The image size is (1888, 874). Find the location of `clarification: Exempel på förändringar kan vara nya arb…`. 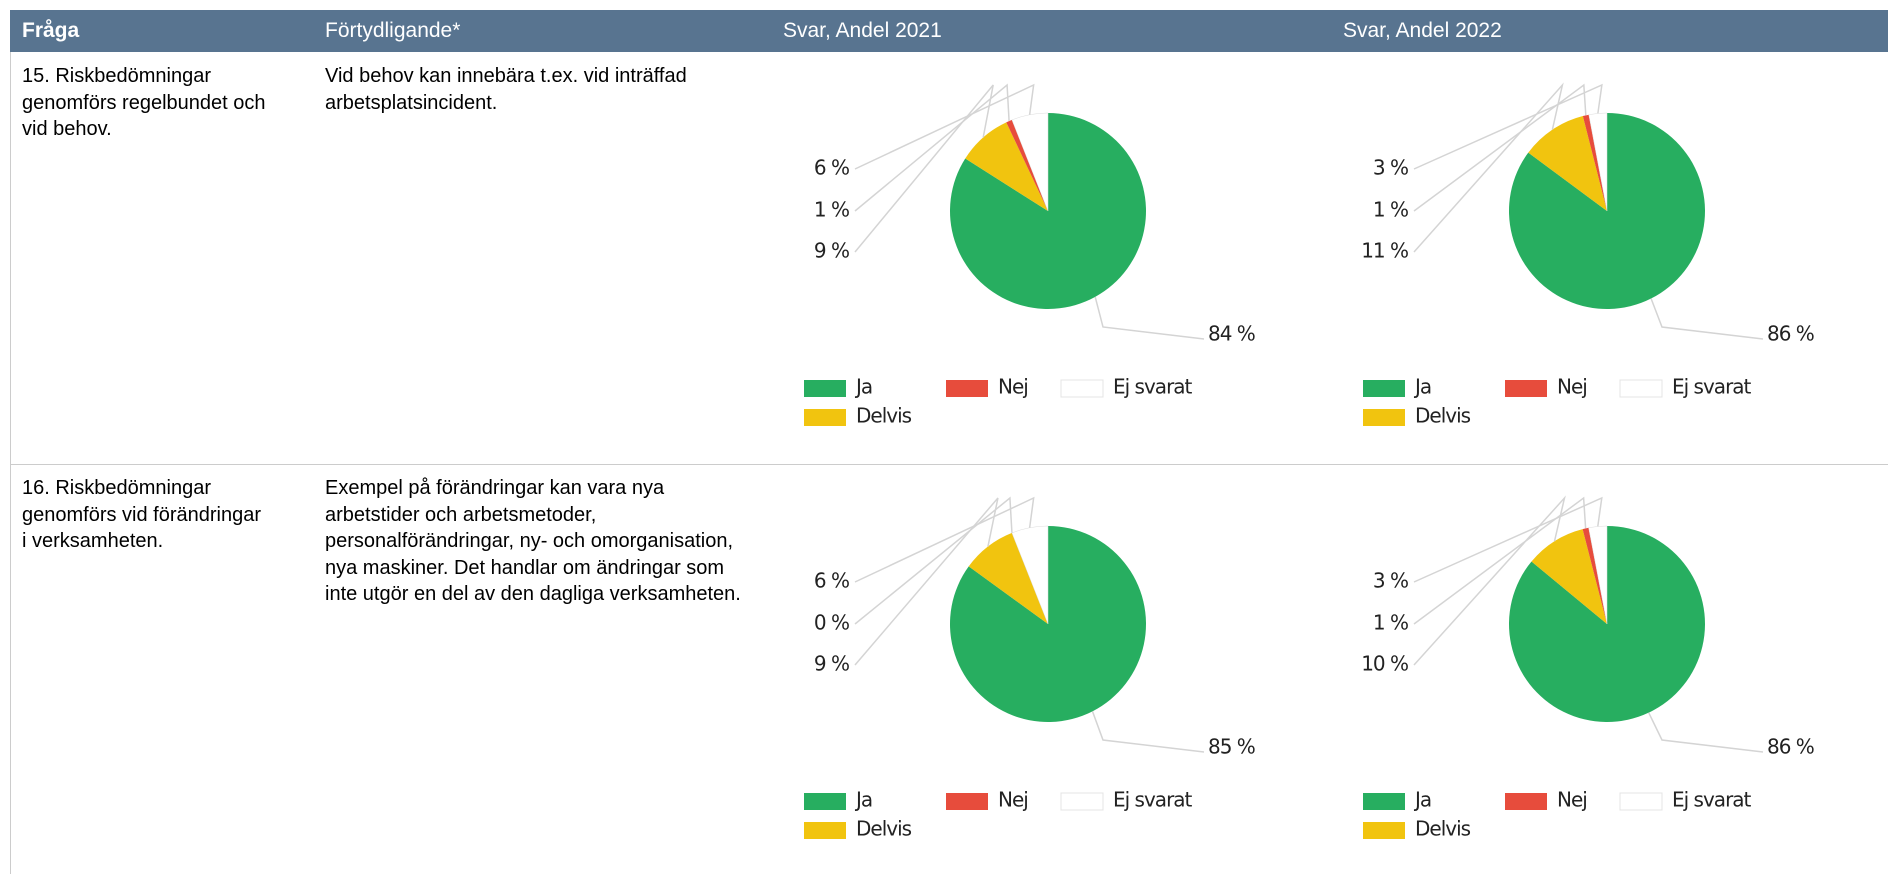

clarification: Exempel på förändringar kan vara nya arb… is located at coordinates (533, 541).